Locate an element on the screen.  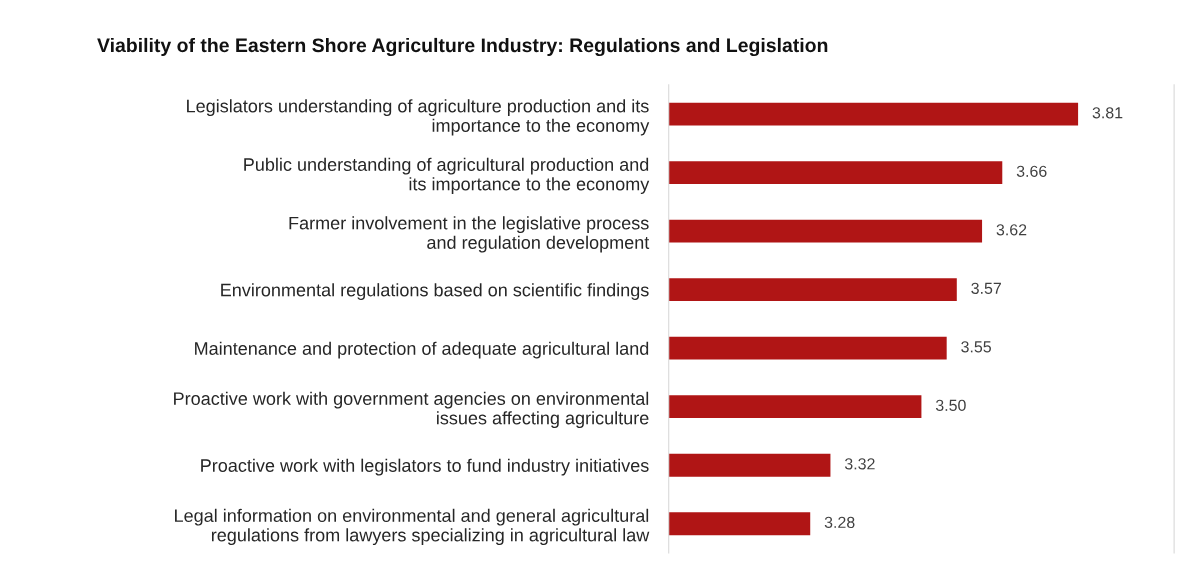
y-tick-label: Environmental regulations based on scientific findings is located at coordinates (435, 291).